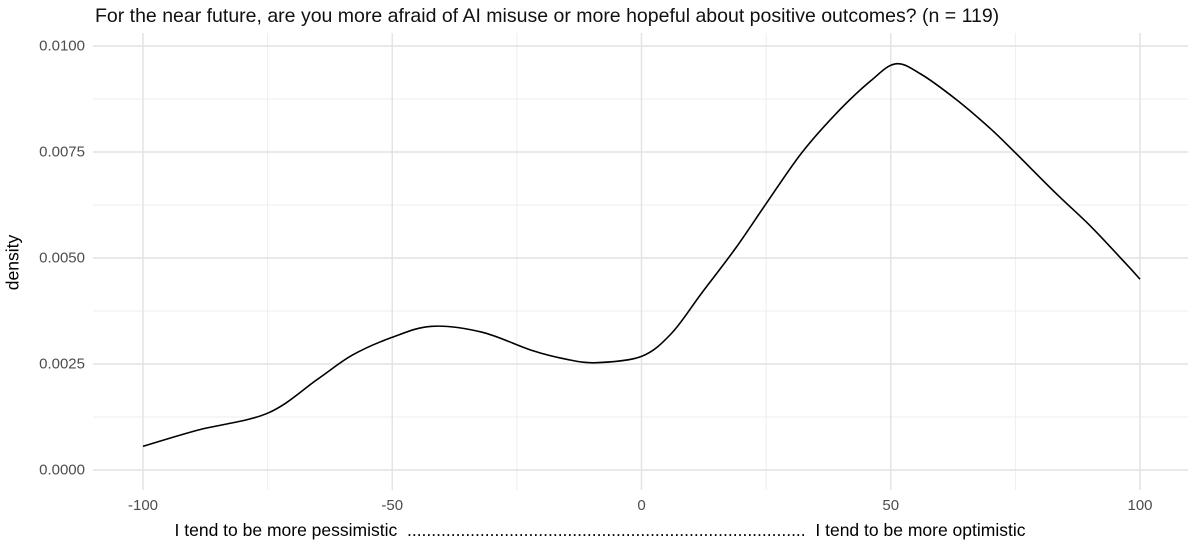  What do you see at coordinates (143, 505) in the screenshot?
I see `x-tick-label: -100` at bounding box center [143, 505].